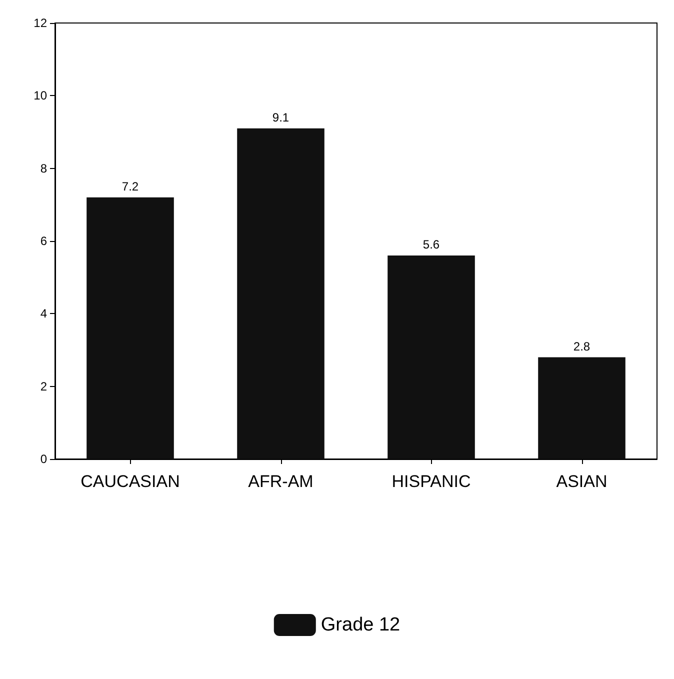 Image resolution: width=674 pixels, height=679 pixels. What do you see at coordinates (41, 95) in the screenshot?
I see `y-tick-label: 10` at bounding box center [41, 95].